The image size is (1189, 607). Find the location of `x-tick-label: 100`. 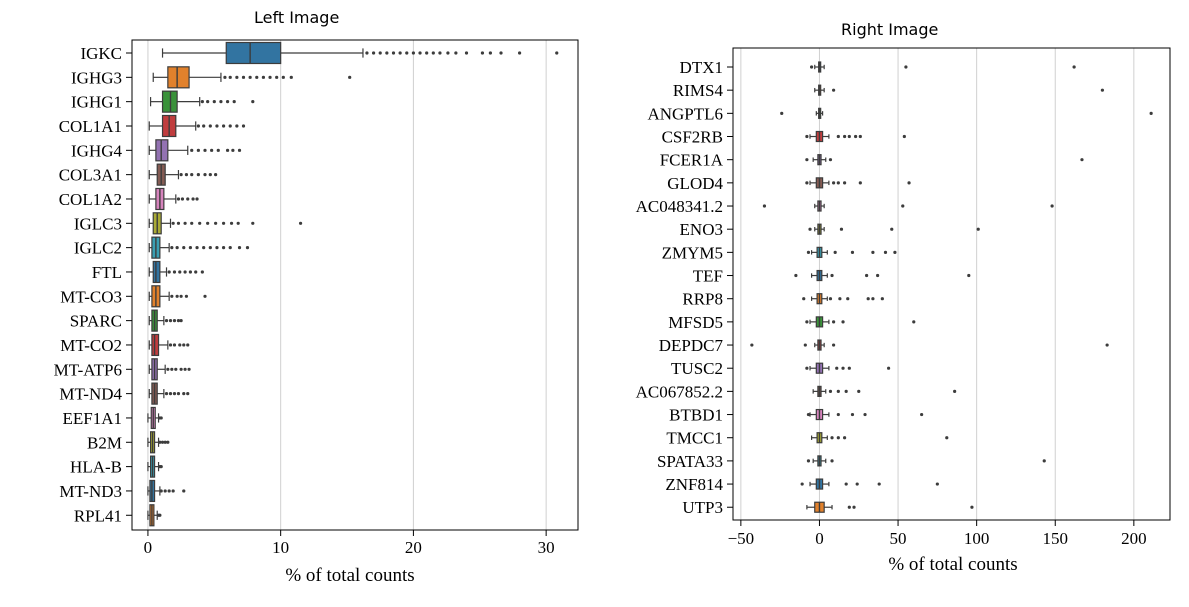

x-tick-label: 100 is located at coordinates (977, 538).